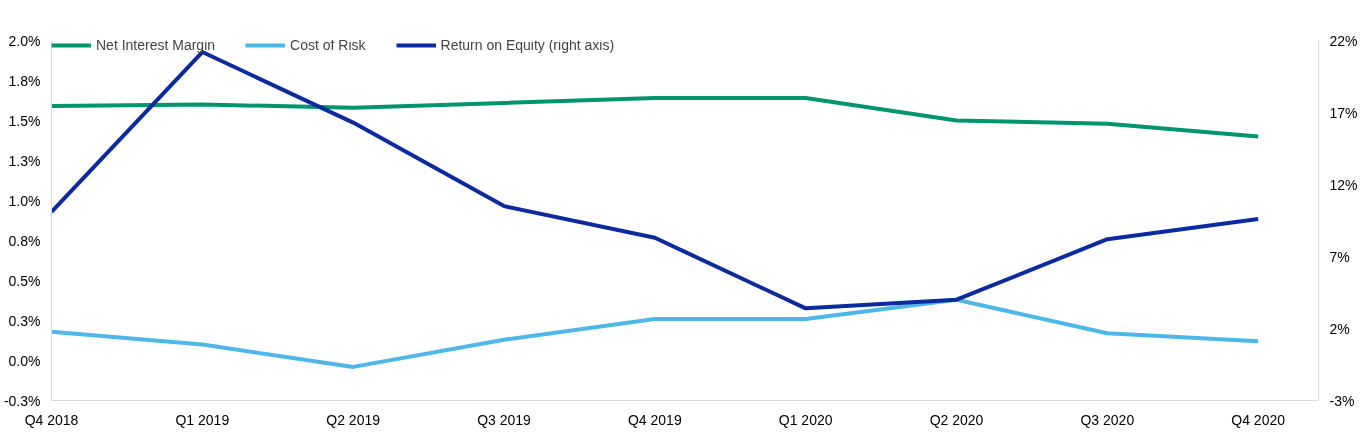  What do you see at coordinates (24, 40) in the screenshot?
I see `y-tick-label: 2.0%` at bounding box center [24, 40].